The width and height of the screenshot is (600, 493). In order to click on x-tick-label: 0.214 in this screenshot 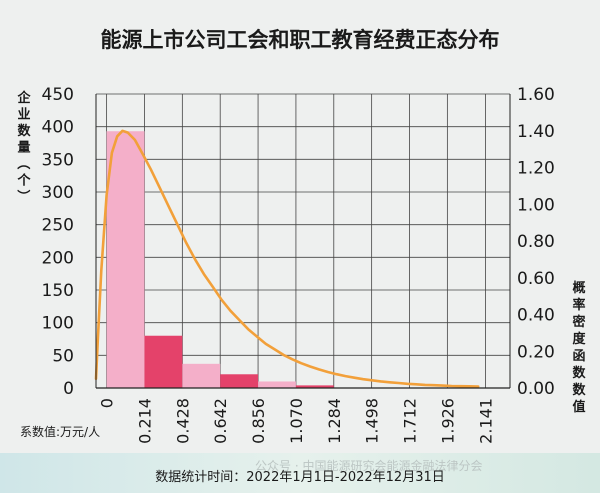, I will do `click(144, 421)`.